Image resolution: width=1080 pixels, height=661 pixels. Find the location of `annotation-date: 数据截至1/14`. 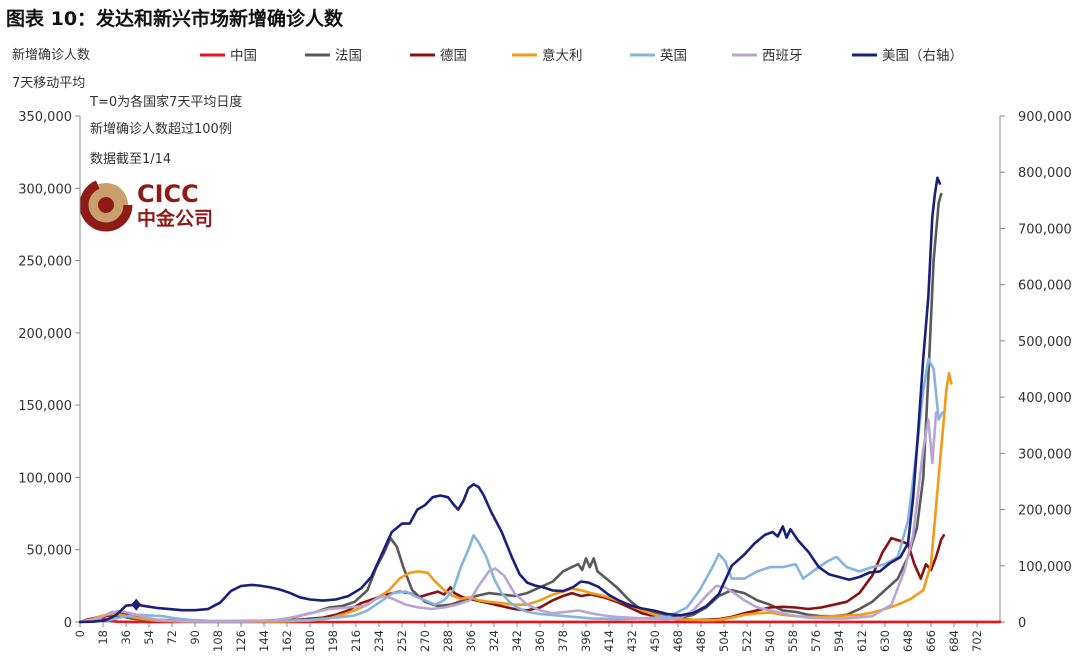

annotation-date: 数据截至1/14 is located at coordinates (131, 159).